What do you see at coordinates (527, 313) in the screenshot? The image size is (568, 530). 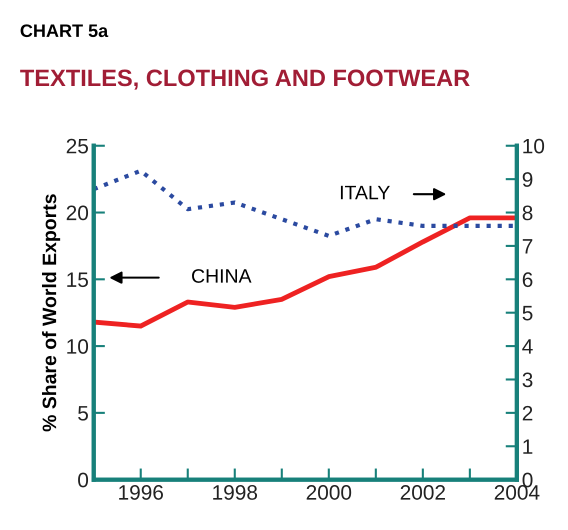 I see `y2-tick-label: 5` at bounding box center [527, 313].